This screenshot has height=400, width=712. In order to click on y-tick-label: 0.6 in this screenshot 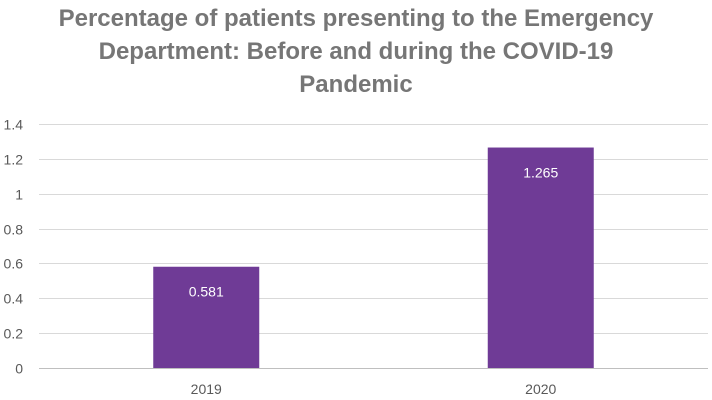, I will do `click(14, 264)`.